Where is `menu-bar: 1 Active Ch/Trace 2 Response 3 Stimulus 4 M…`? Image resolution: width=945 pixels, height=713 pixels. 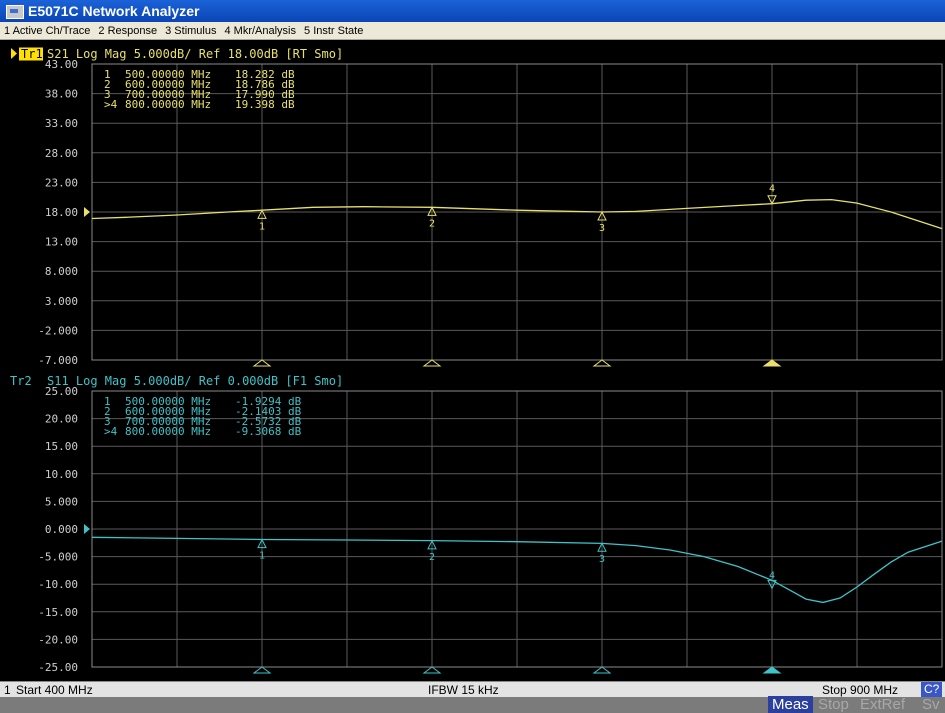 menu-bar: 1 Active Ch/Trace 2 Response 3 Stimulus 4 M… is located at coordinates (472, 31).